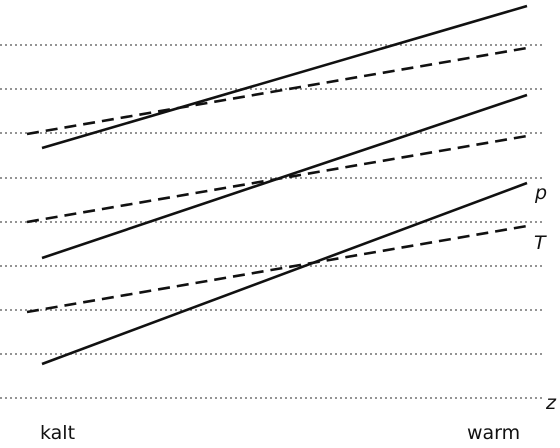 The image size is (560, 448). I want to click on pressure-label: p, so click(540, 193).